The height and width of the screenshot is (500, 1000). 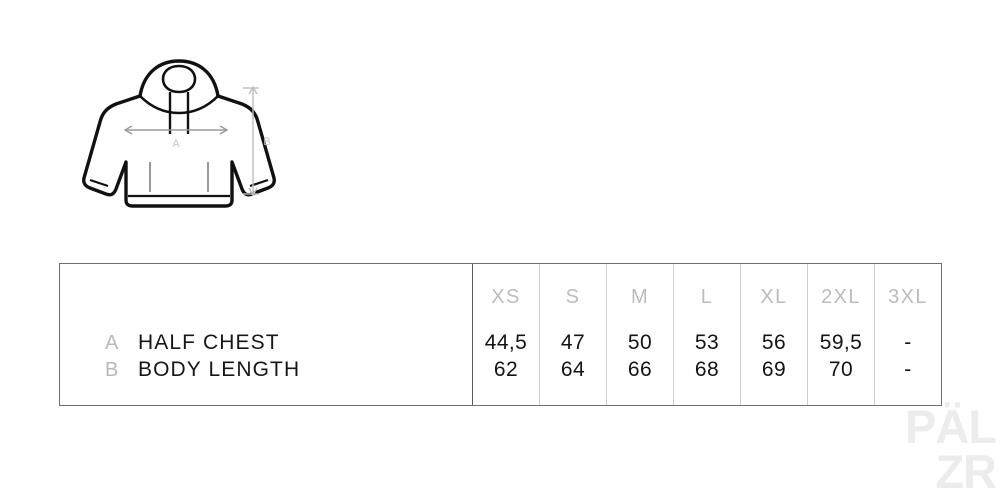 What do you see at coordinates (112, 370) in the screenshot?
I see `measurement-key-b: B` at bounding box center [112, 370].